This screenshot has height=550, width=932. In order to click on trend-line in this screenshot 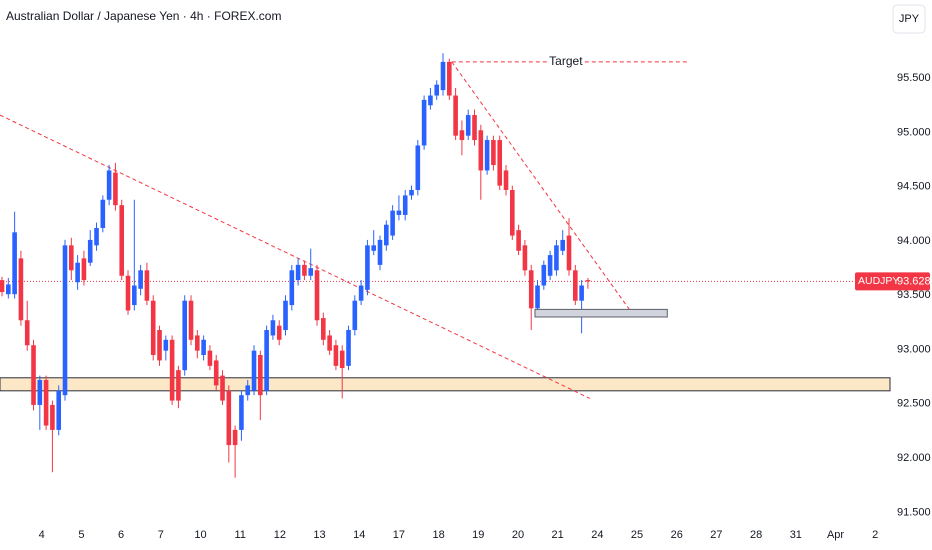, I will do `click(541, 186)`.